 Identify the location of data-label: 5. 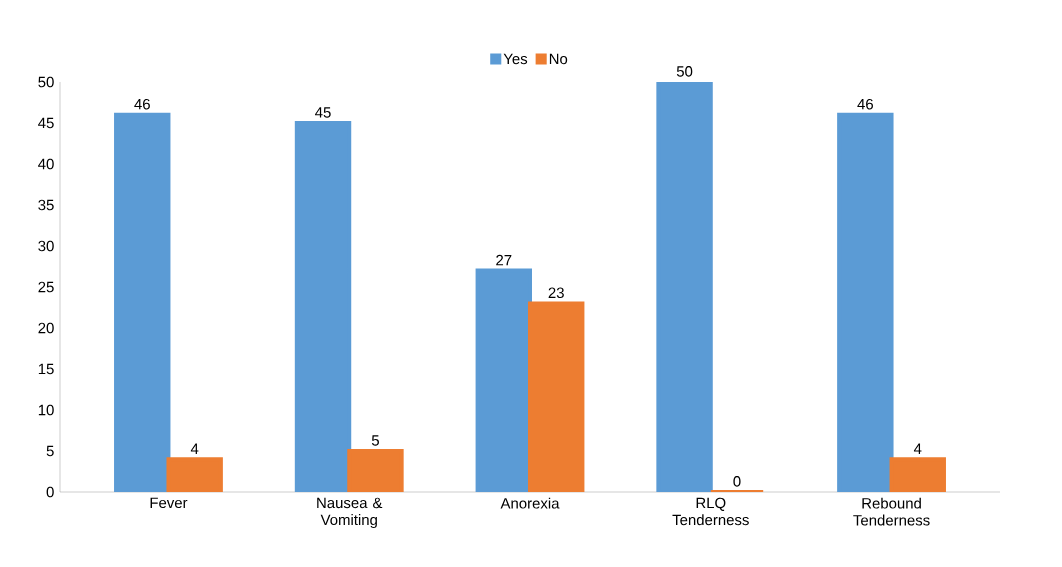
(375, 440).